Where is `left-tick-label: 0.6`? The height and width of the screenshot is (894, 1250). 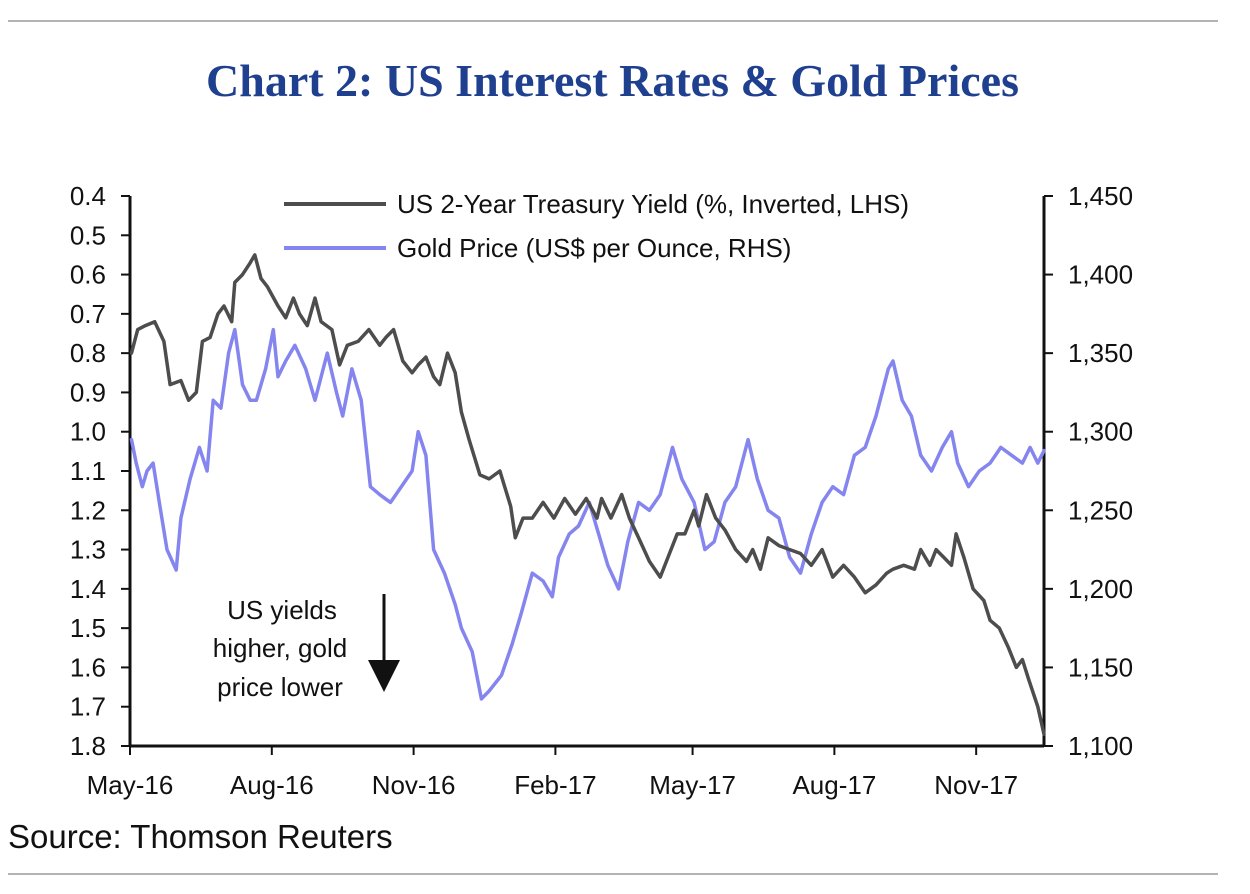
left-tick-label: 0.6 is located at coordinates (88, 275).